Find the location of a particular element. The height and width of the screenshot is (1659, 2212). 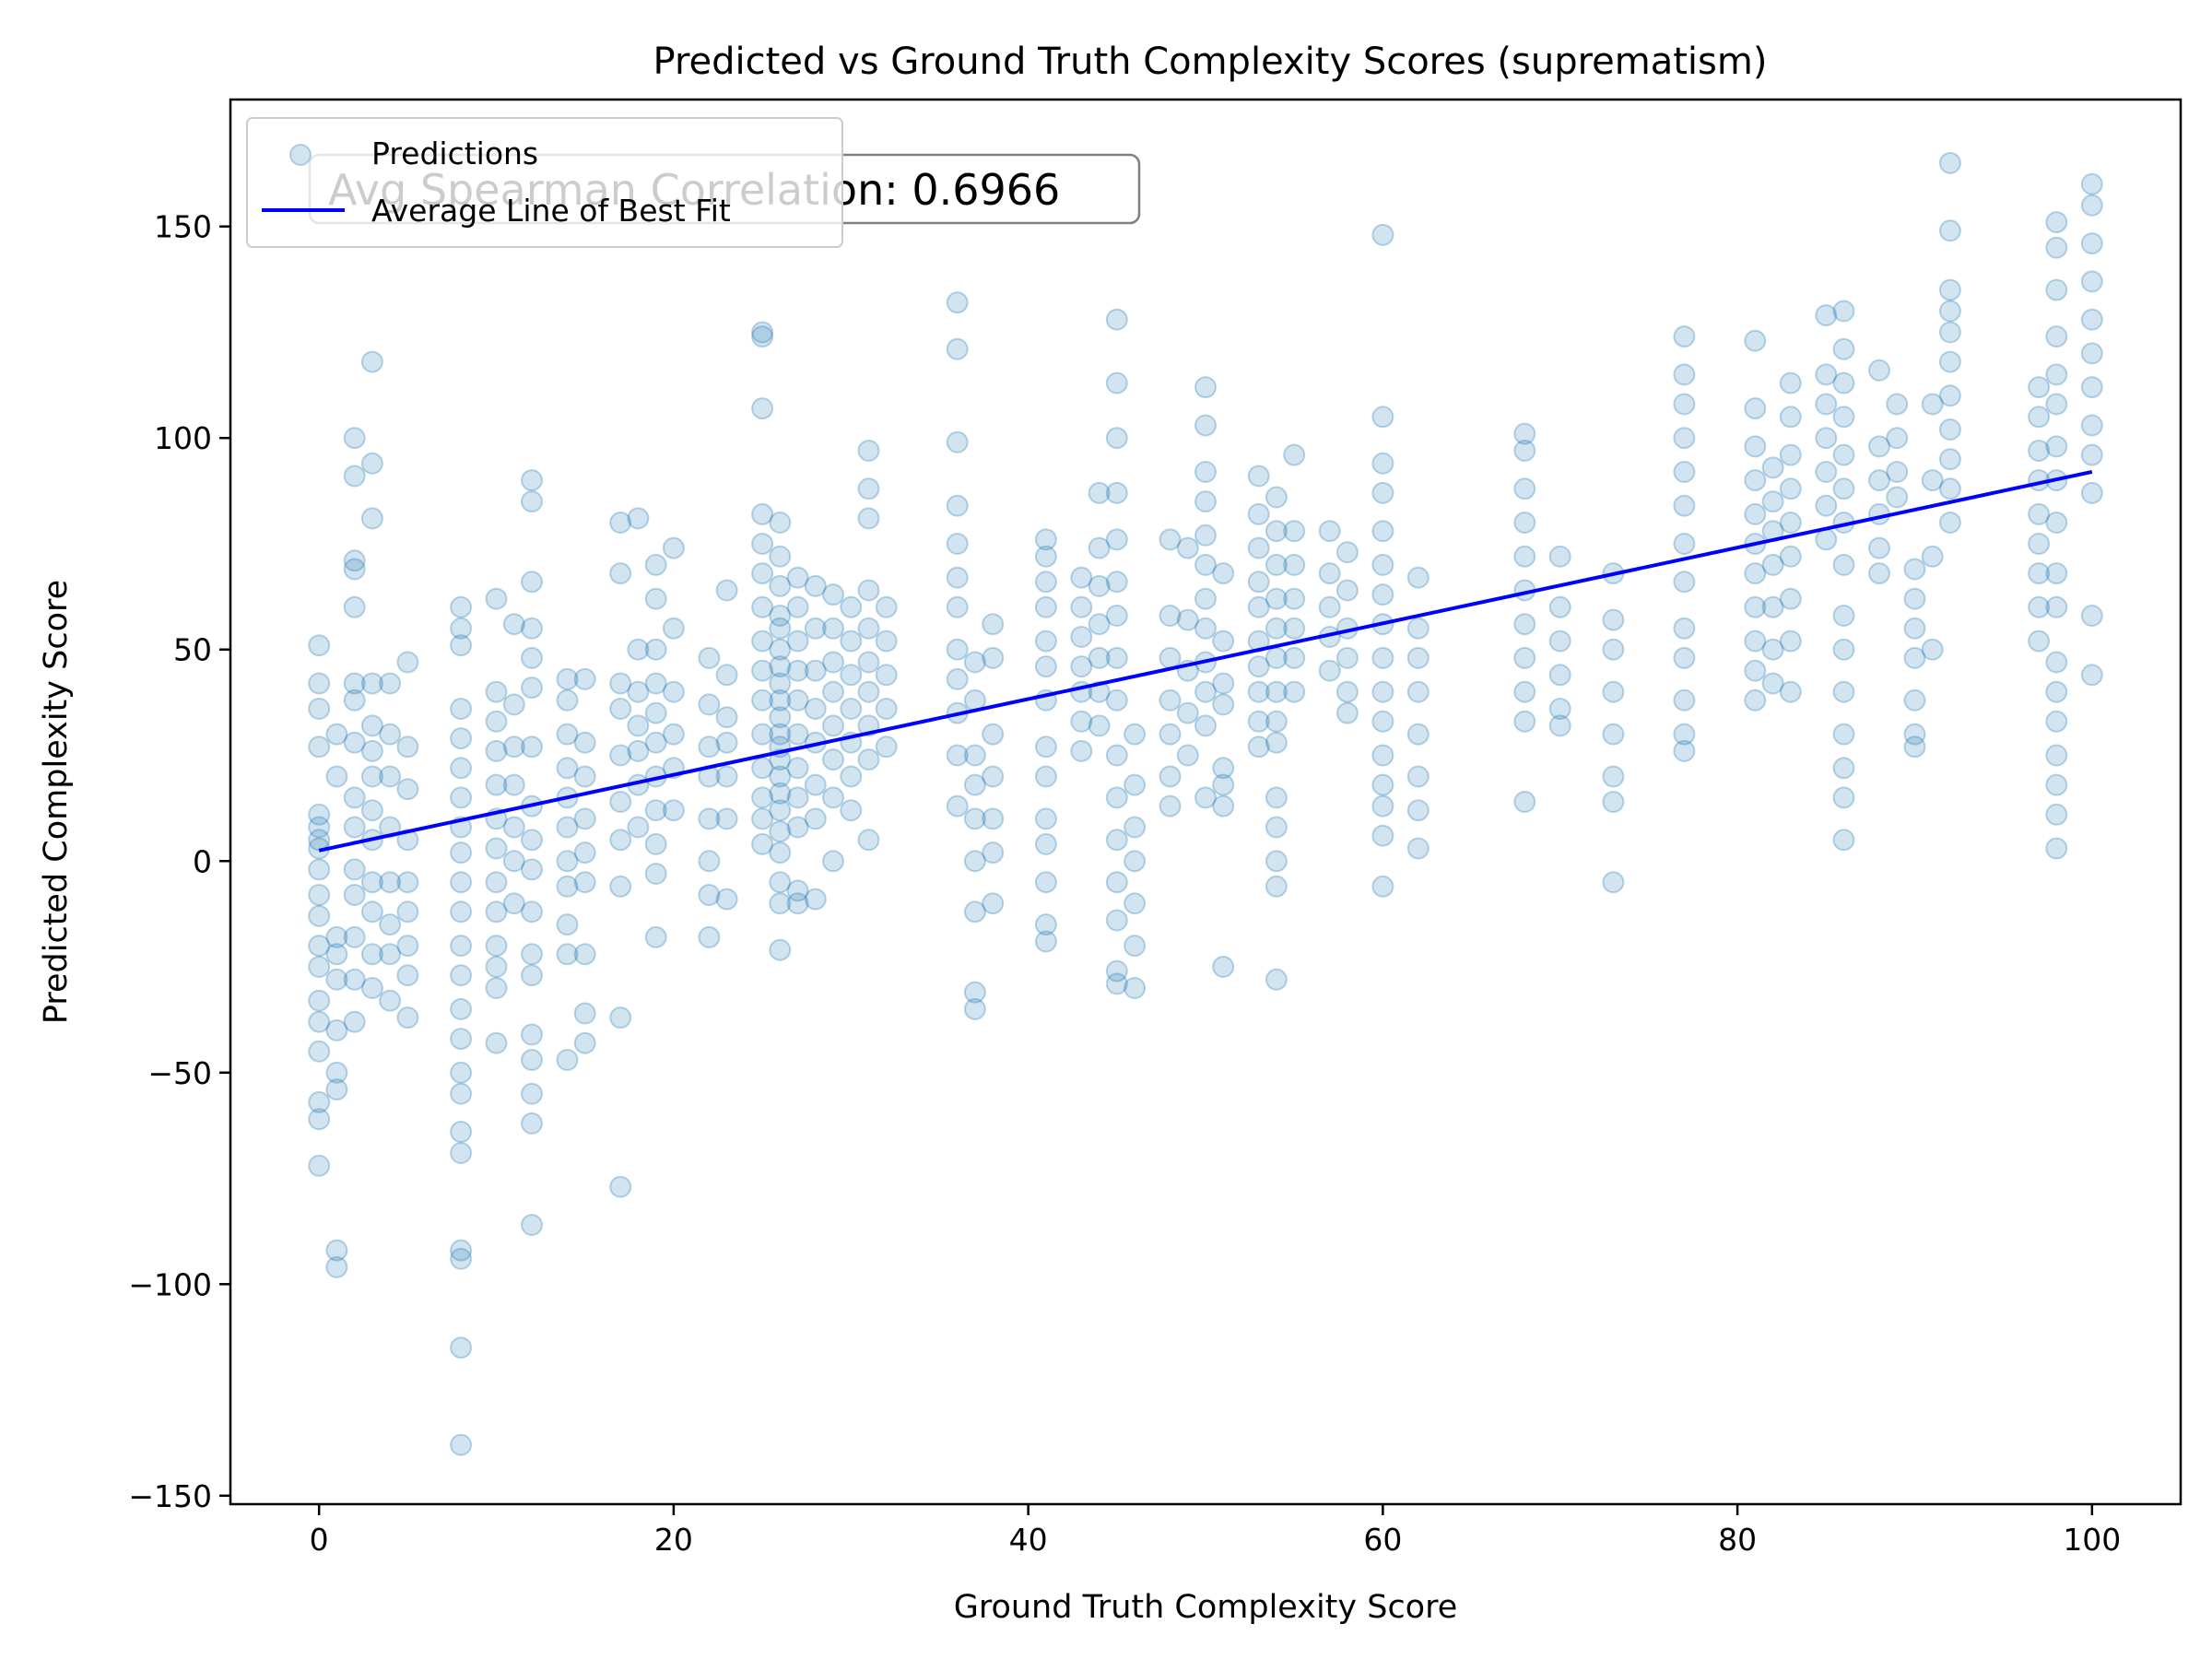

y-tick-label: 100 is located at coordinates (183, 438).